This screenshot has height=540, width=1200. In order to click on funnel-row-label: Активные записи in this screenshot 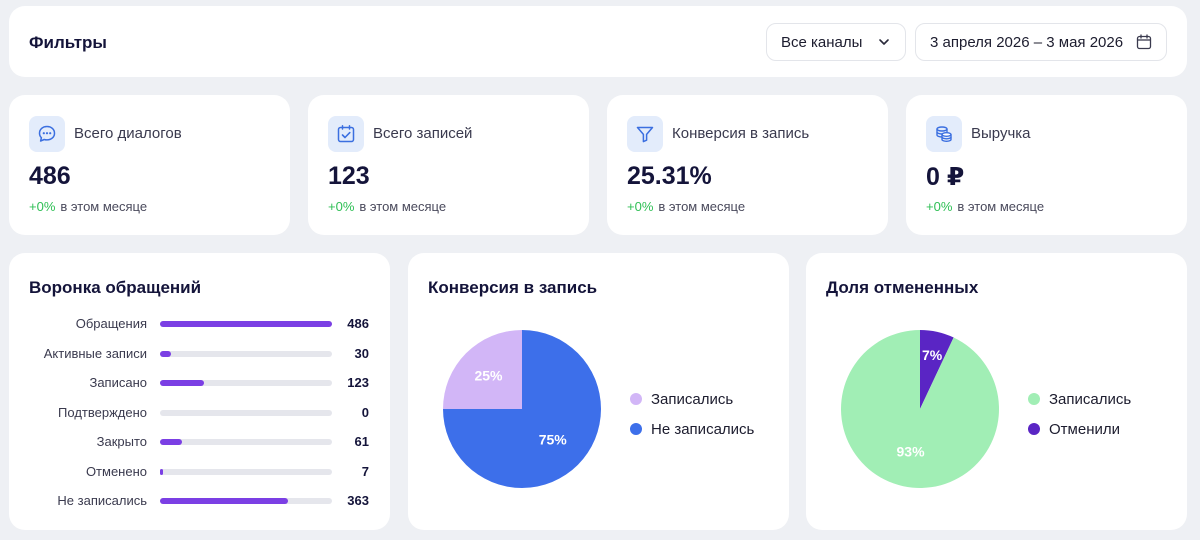, I will do `click(95, 353)`.